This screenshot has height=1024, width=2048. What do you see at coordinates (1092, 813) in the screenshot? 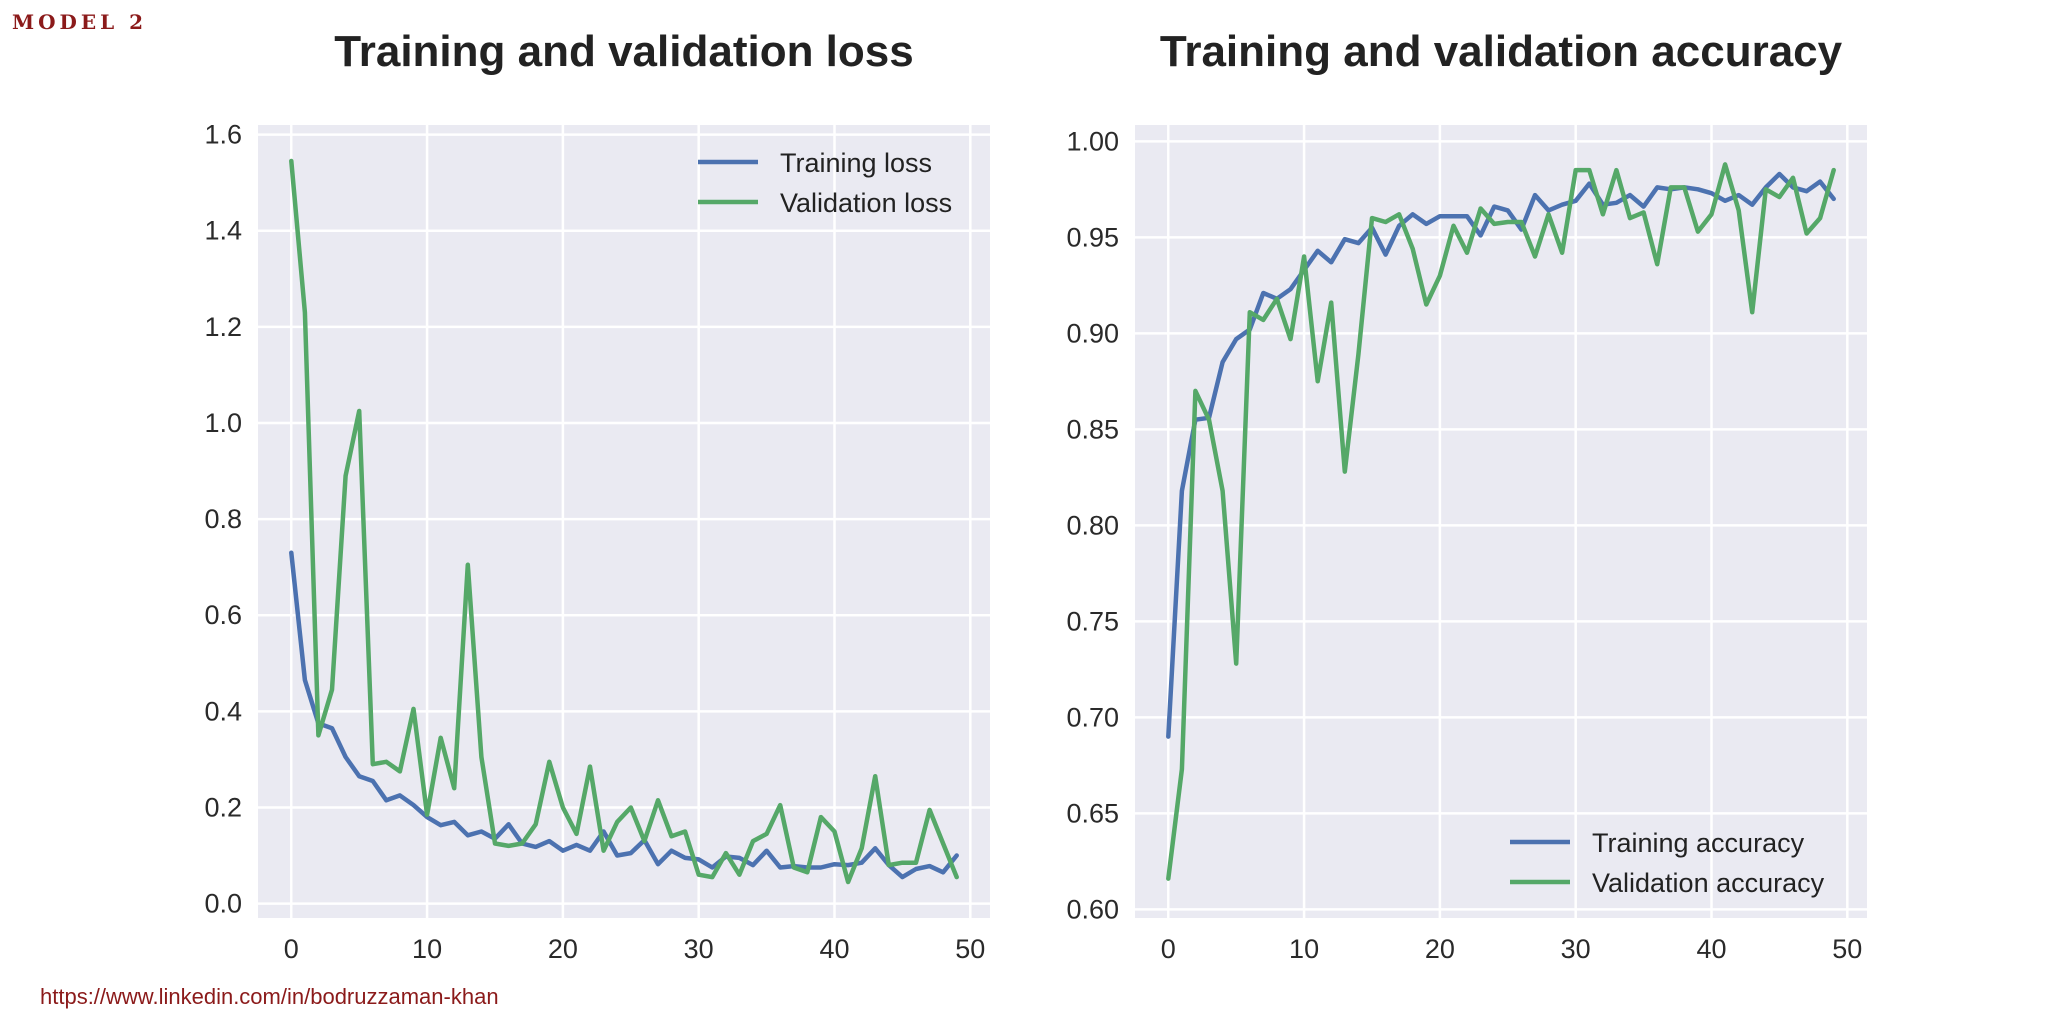
I see `y-tick-label: 0.65` at bounding box center [1092, 813].